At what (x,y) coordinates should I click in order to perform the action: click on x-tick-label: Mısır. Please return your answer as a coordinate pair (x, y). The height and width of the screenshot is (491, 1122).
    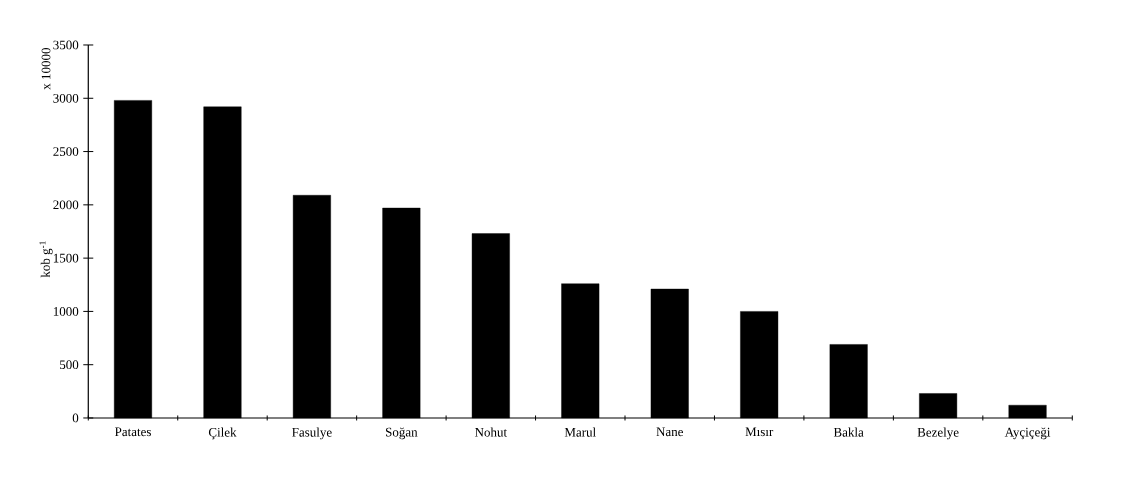
    Looking at the image, I should click on (759, 432).